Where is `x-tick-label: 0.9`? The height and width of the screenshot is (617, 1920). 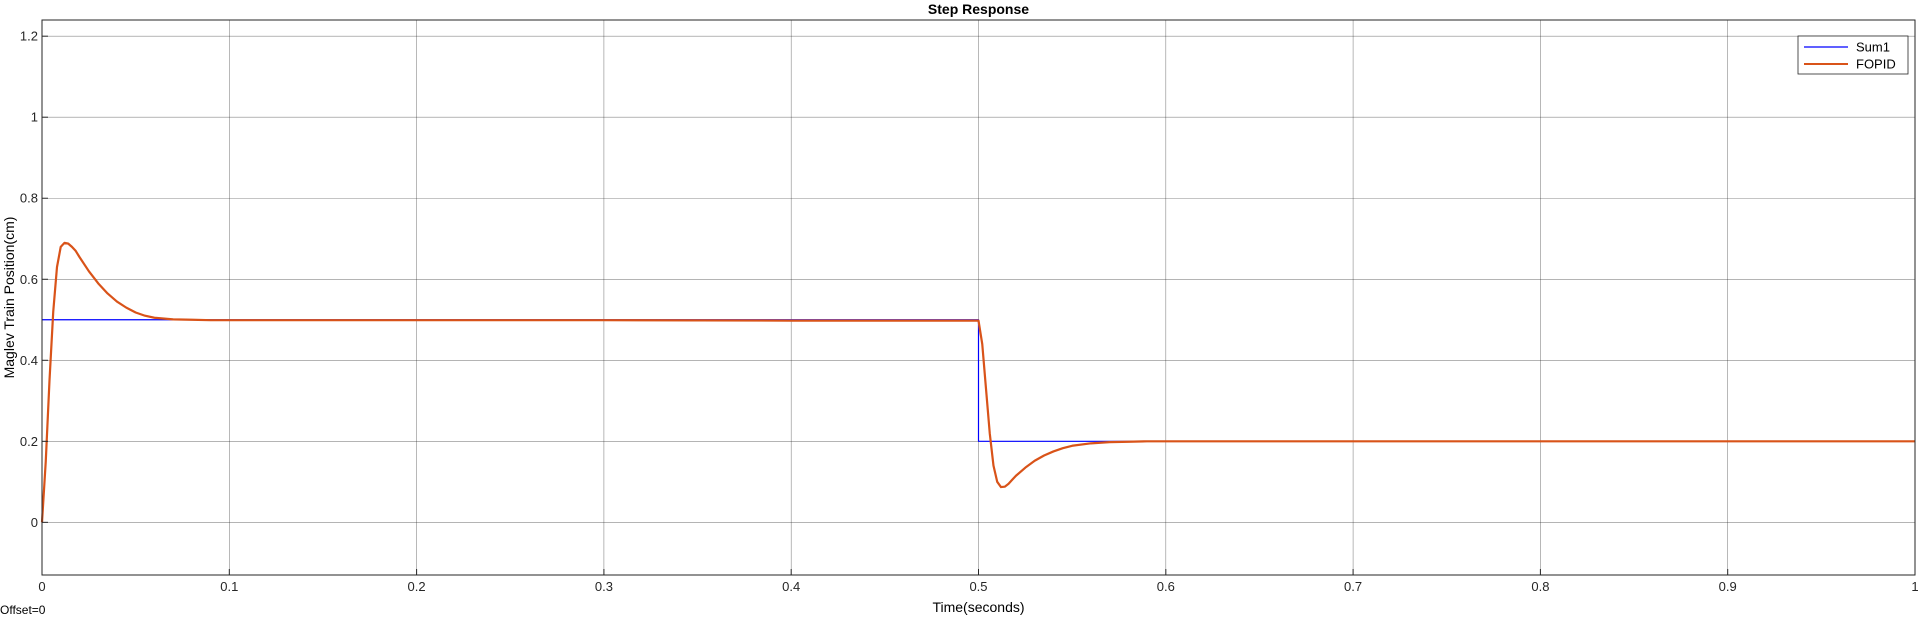 x-tick-label: 0.9 is located at coordinates (1728, 586).